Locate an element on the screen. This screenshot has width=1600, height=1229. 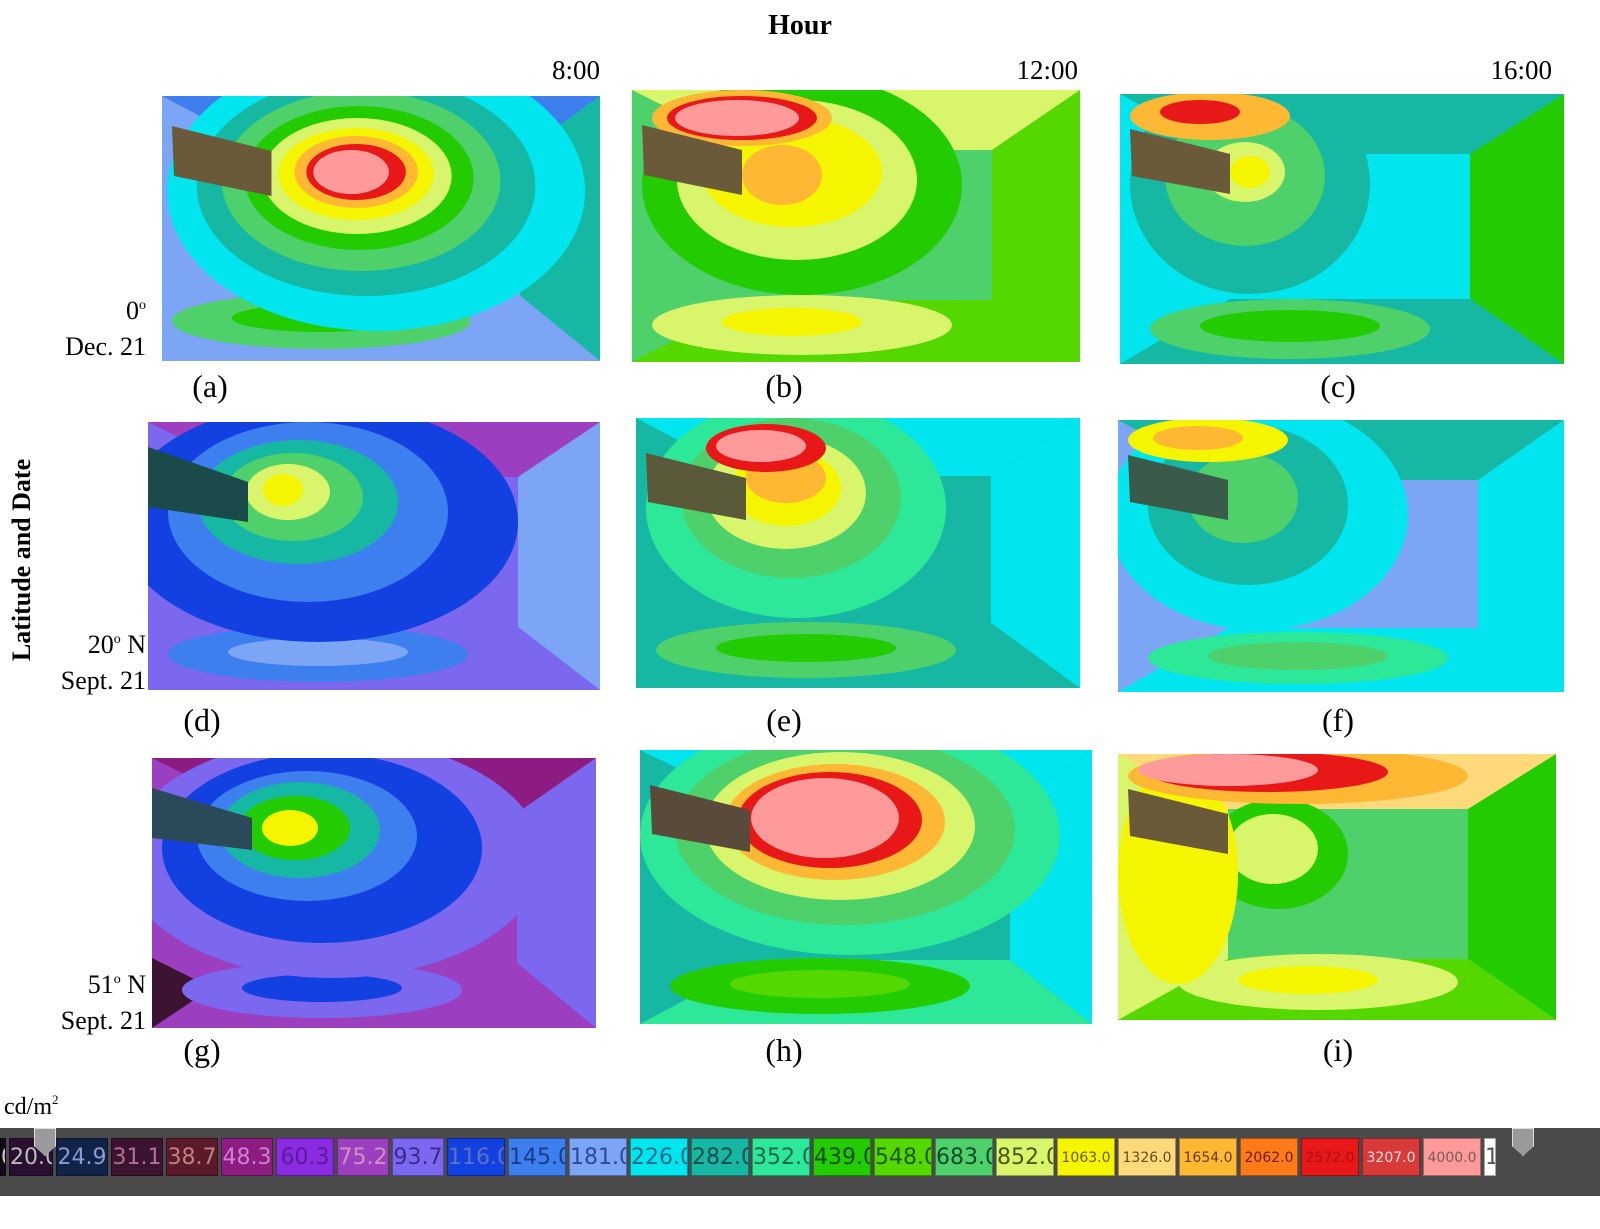
legend-cell: 116.0 is located at coordinates (476, 1157).